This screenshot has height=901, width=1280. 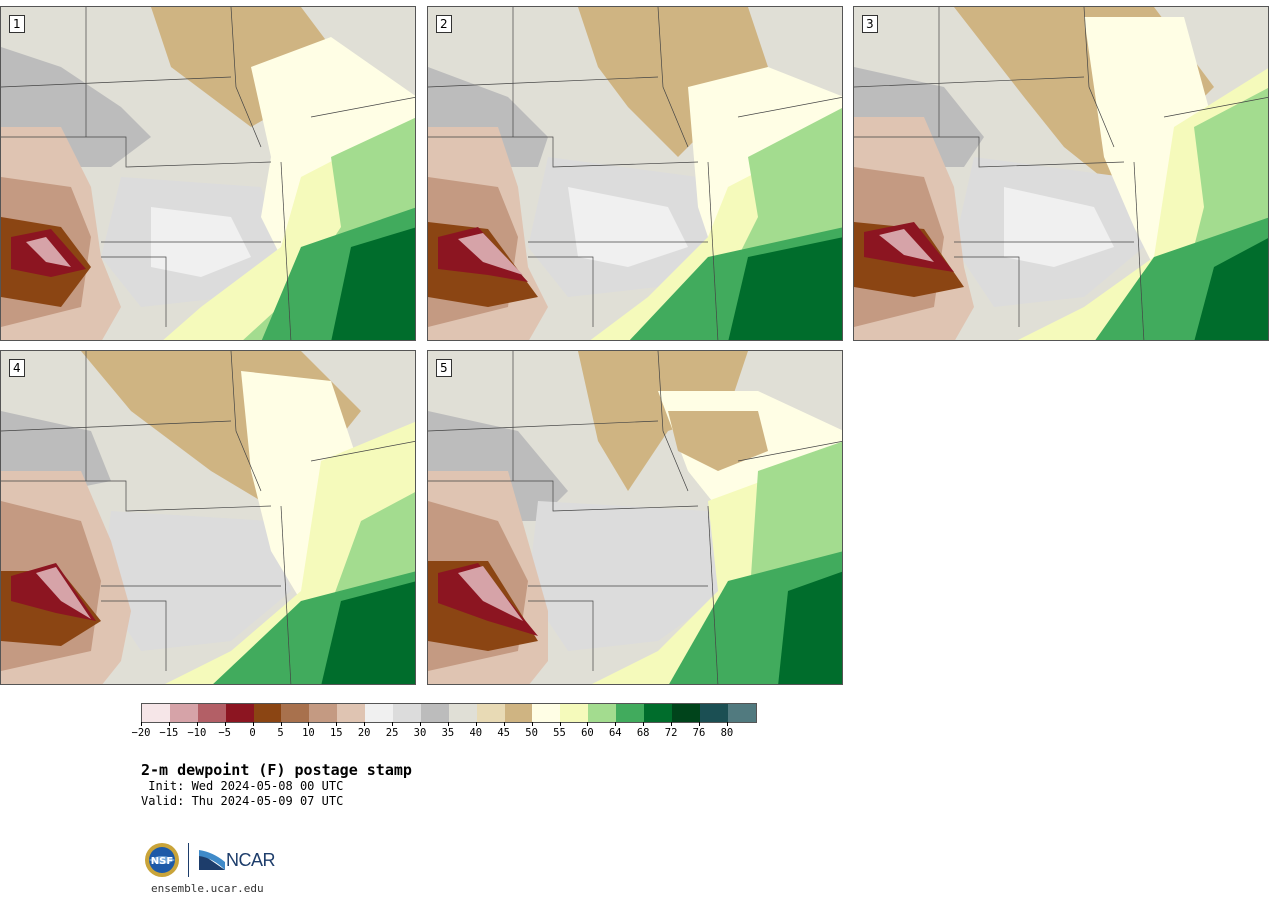 What do you see at coordinates (207, 888) in the screenshot?
I see `site-url: ensemble.ucar.edu` at bounding box center [207, 888].